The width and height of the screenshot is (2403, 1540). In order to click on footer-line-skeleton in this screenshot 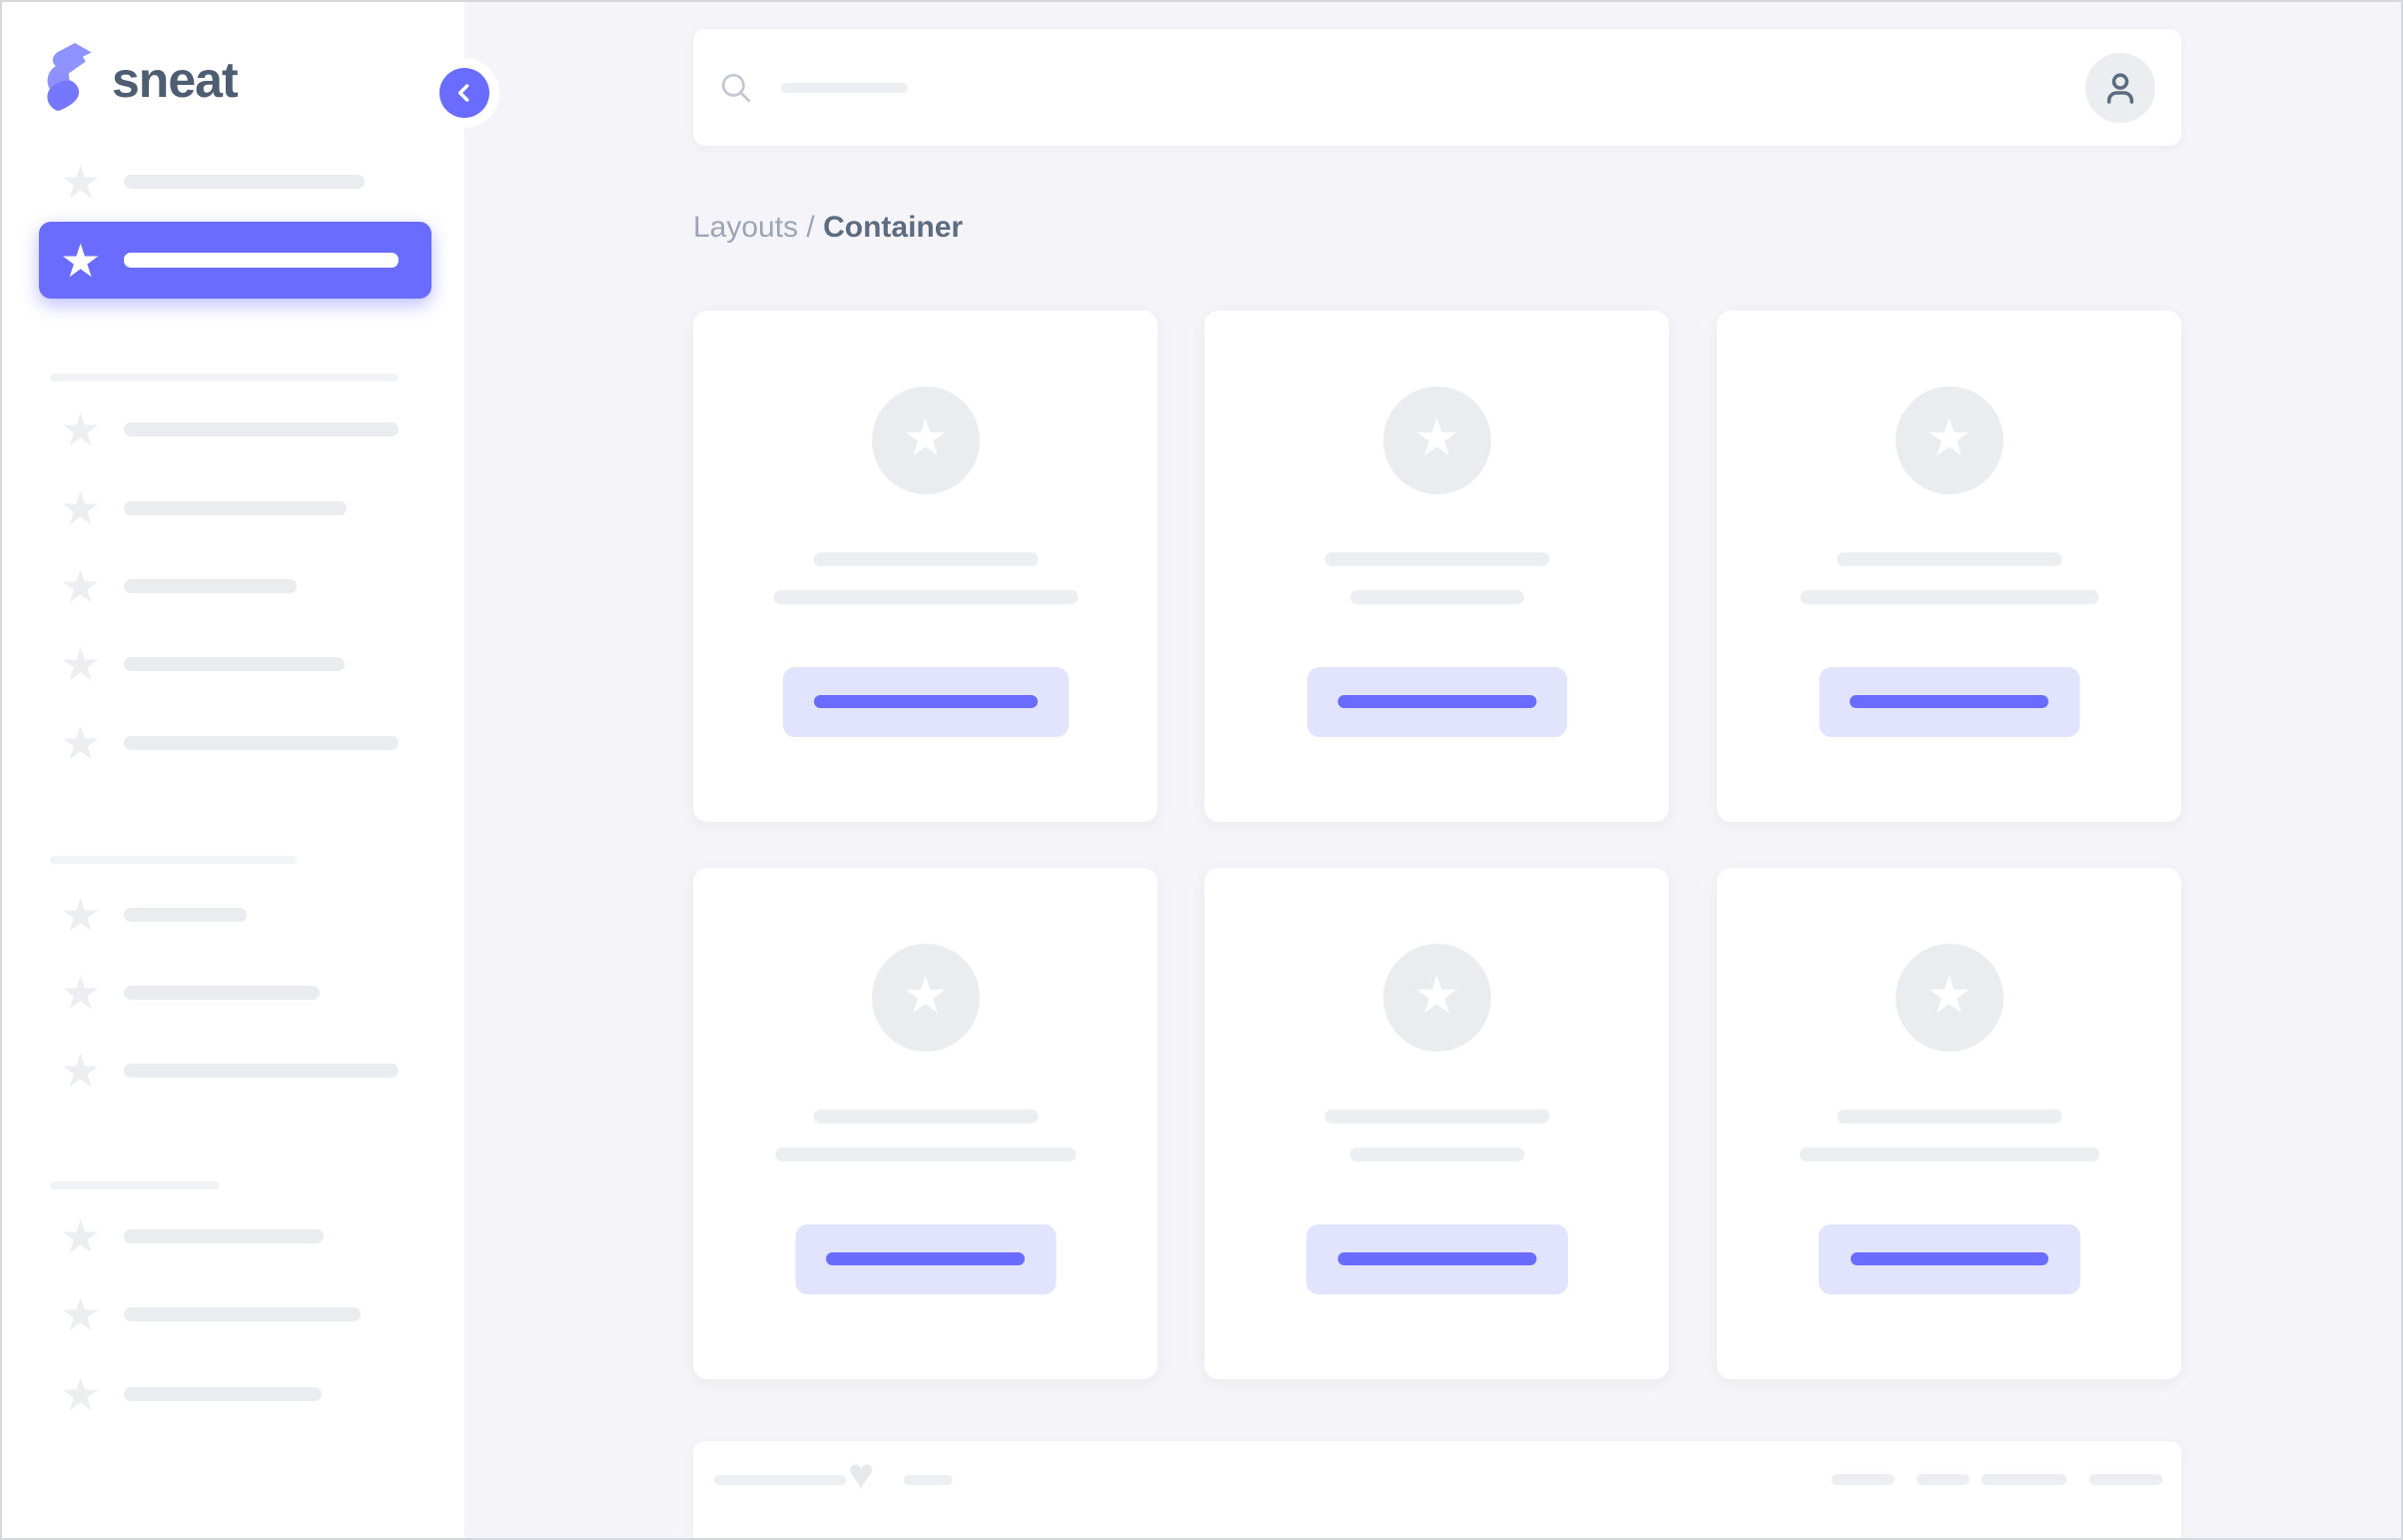, I will do `click(780, 1480)`.